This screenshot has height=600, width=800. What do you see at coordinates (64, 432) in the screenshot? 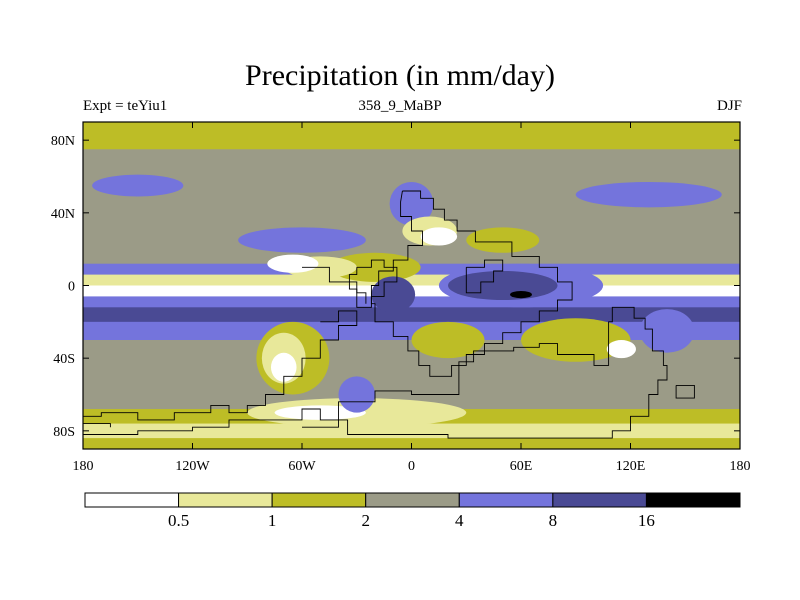
I see `y-tick-label: 80S` at bounding box center [64, 432].